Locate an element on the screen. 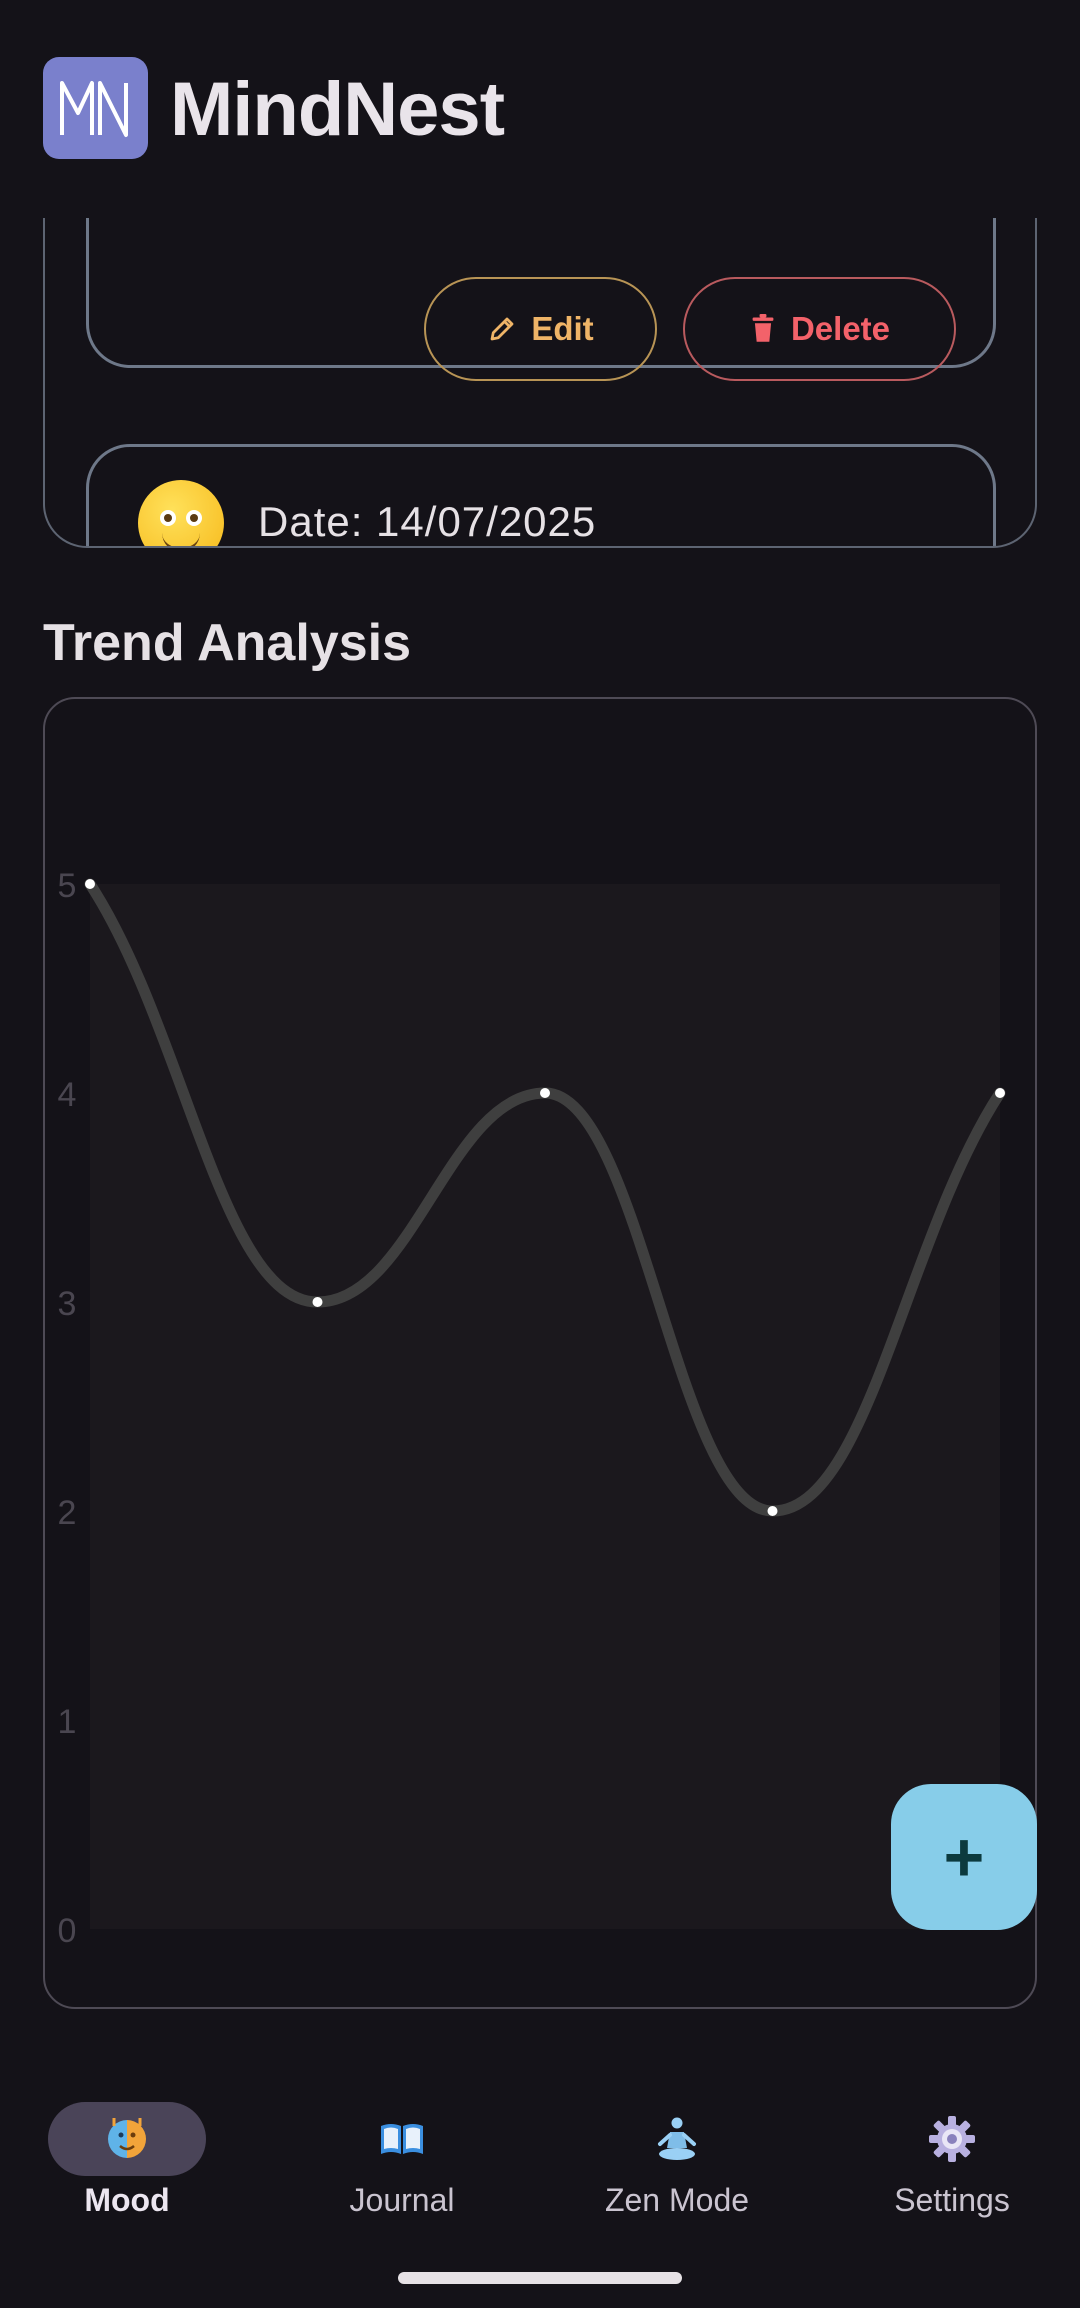  y-tick-label: 2 is located at coordinates (67, 1513).